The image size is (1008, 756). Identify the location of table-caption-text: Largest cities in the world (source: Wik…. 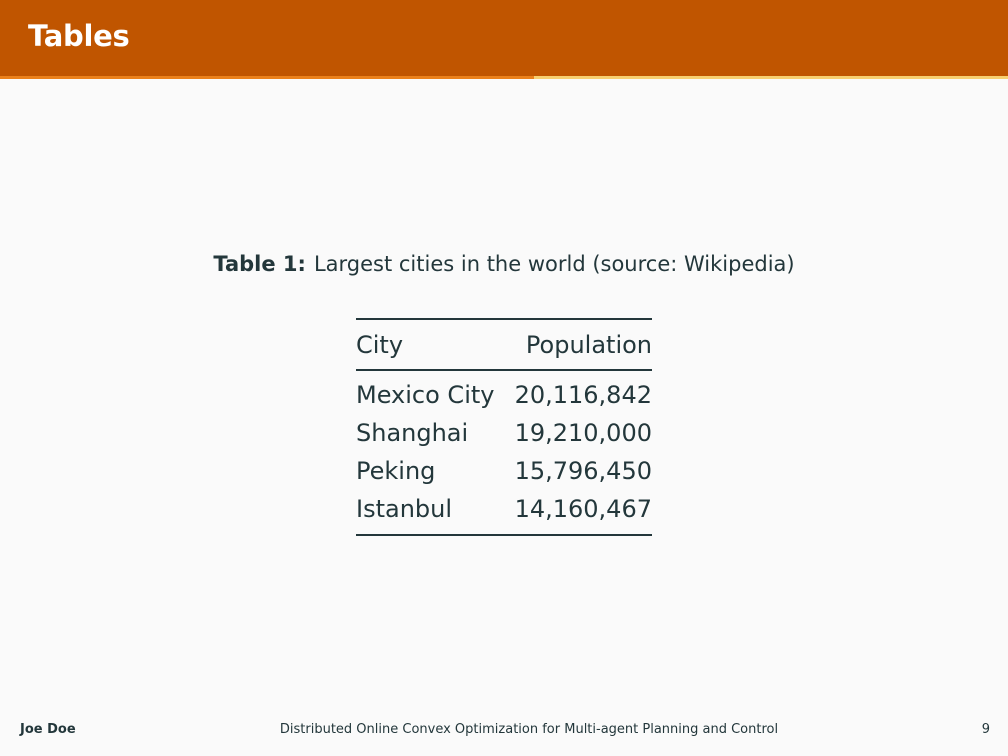
(554, 264).